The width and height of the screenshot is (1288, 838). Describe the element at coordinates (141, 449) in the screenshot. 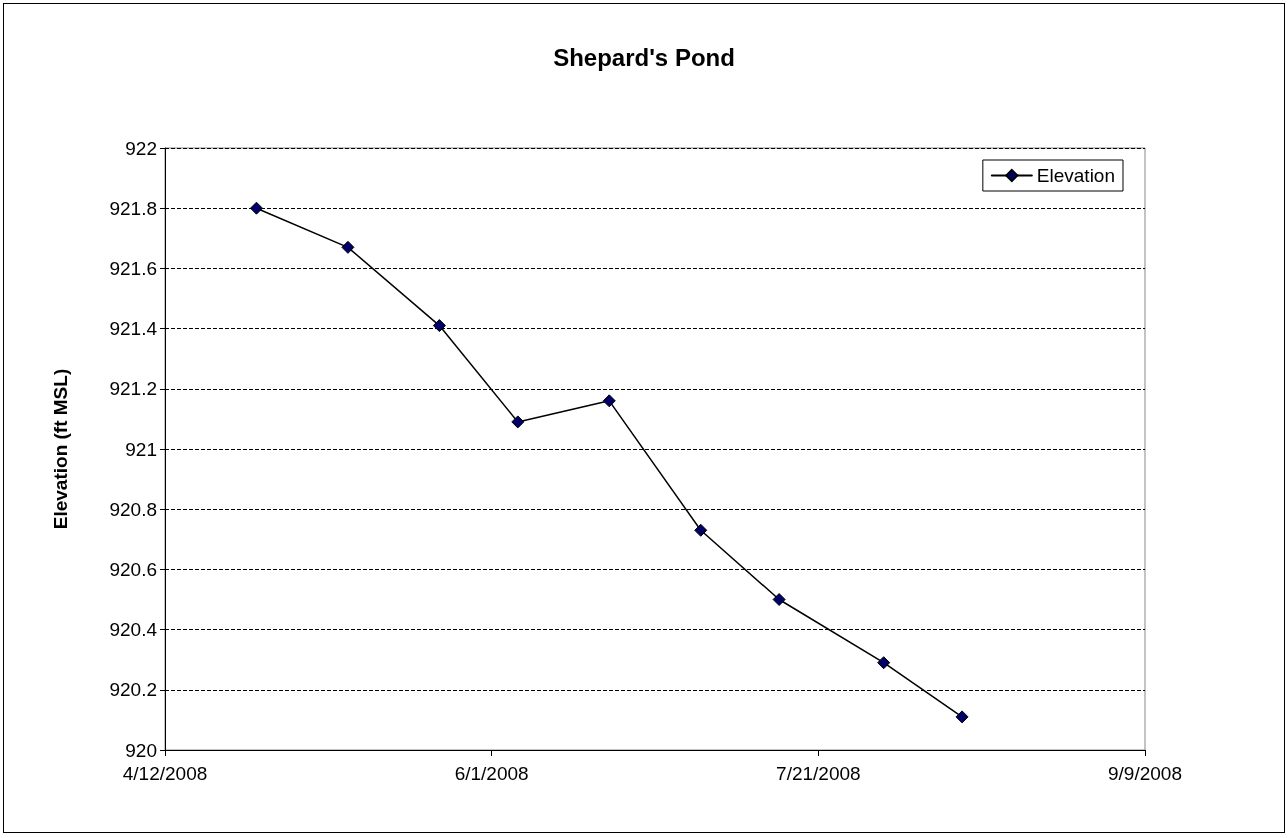

I see `y-tick-label: 921` at that location.